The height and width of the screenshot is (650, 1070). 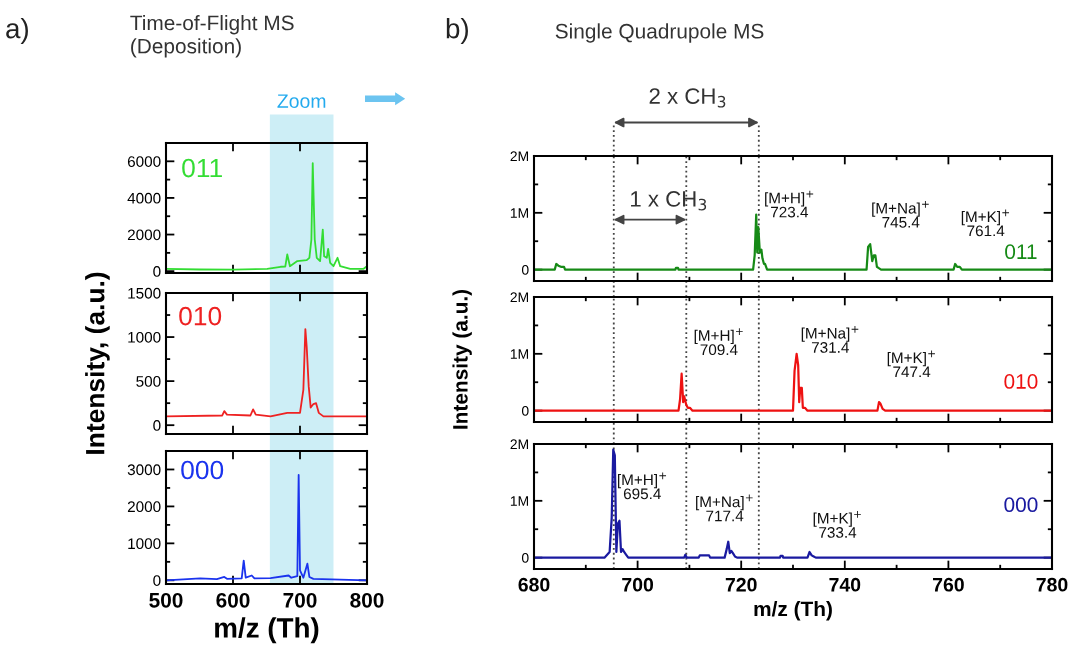 What do you see at coordinates (17, 31) in the screenshot?
I see `text: a)` at bounding box center [17, 31].